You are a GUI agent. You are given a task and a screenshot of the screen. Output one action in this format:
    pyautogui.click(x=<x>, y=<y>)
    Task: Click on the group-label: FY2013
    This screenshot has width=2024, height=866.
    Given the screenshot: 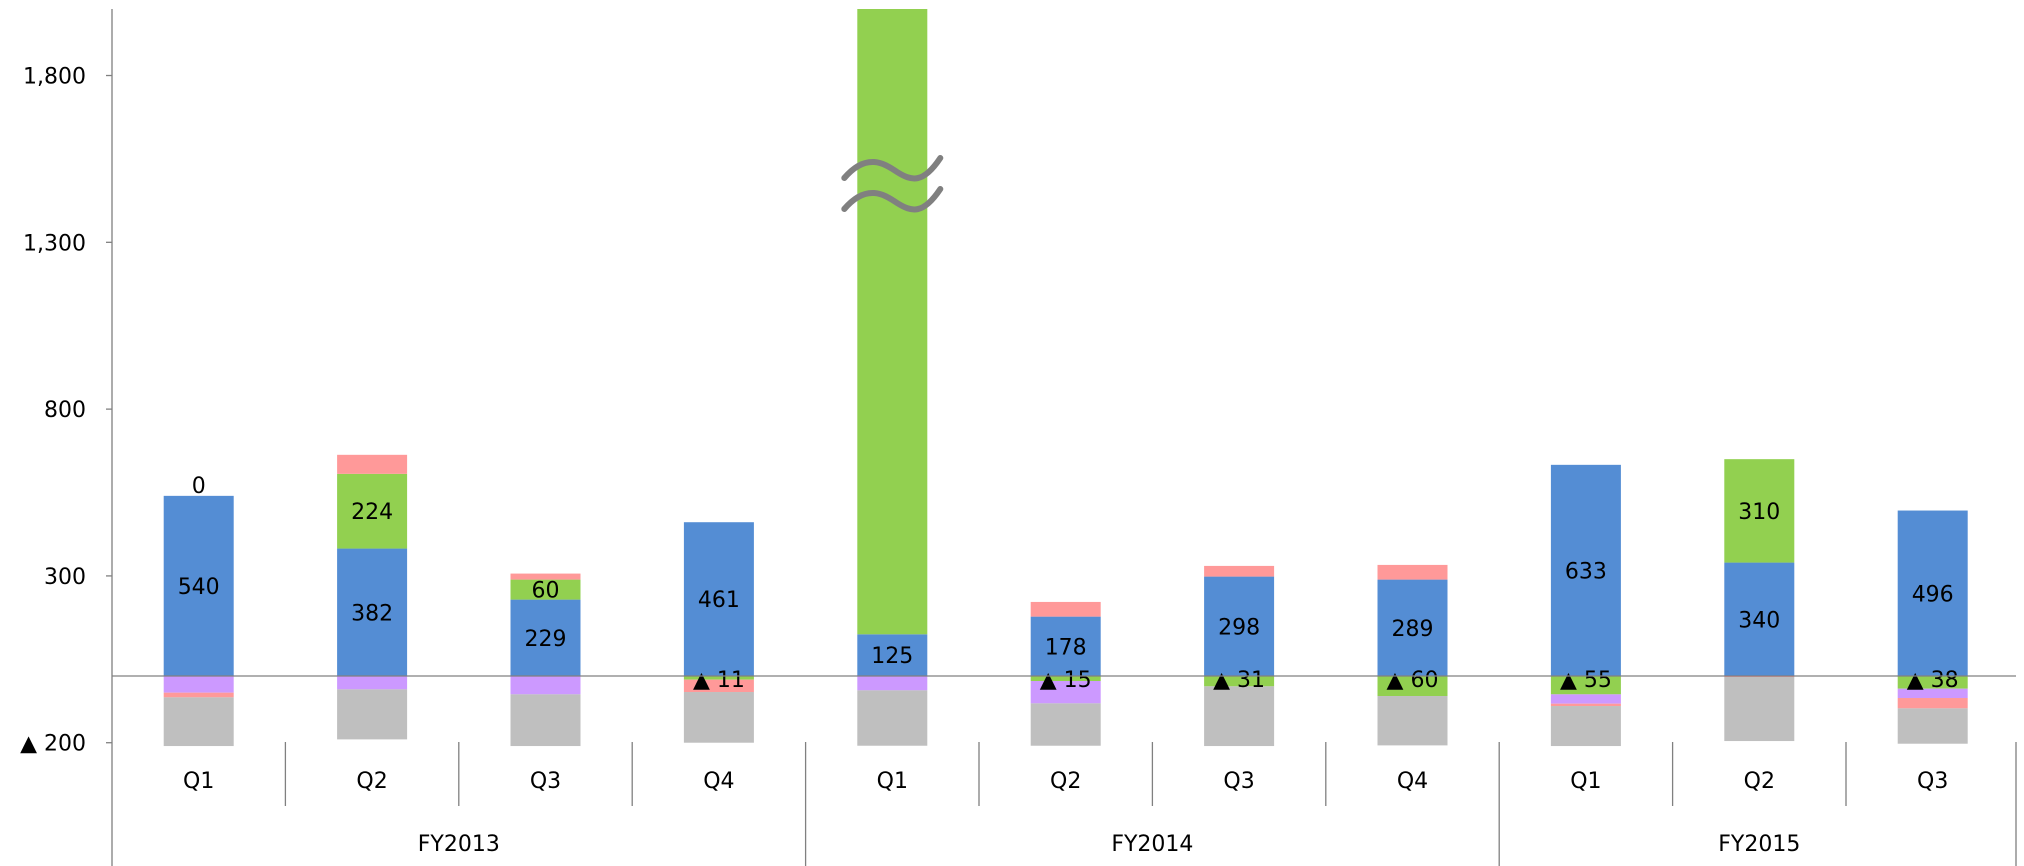 What is the action you would take?
    pyautogui.click(x=459, y=844)
    